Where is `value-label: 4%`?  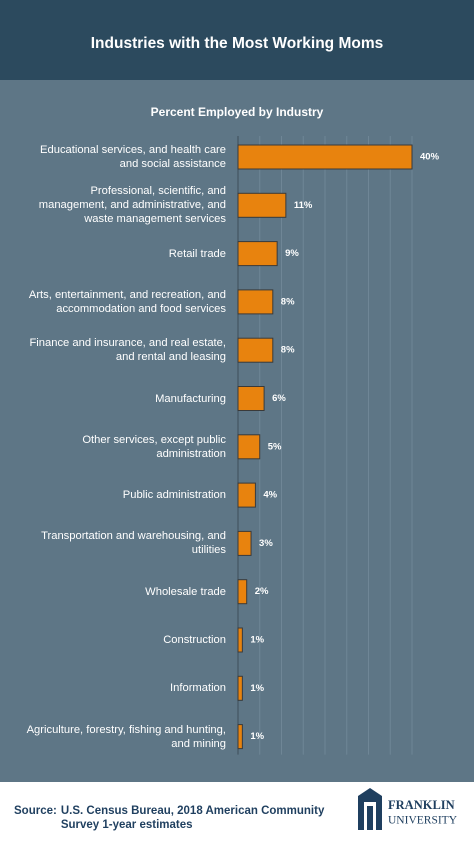 value-label: 4% is located at coordinates (270, 495).